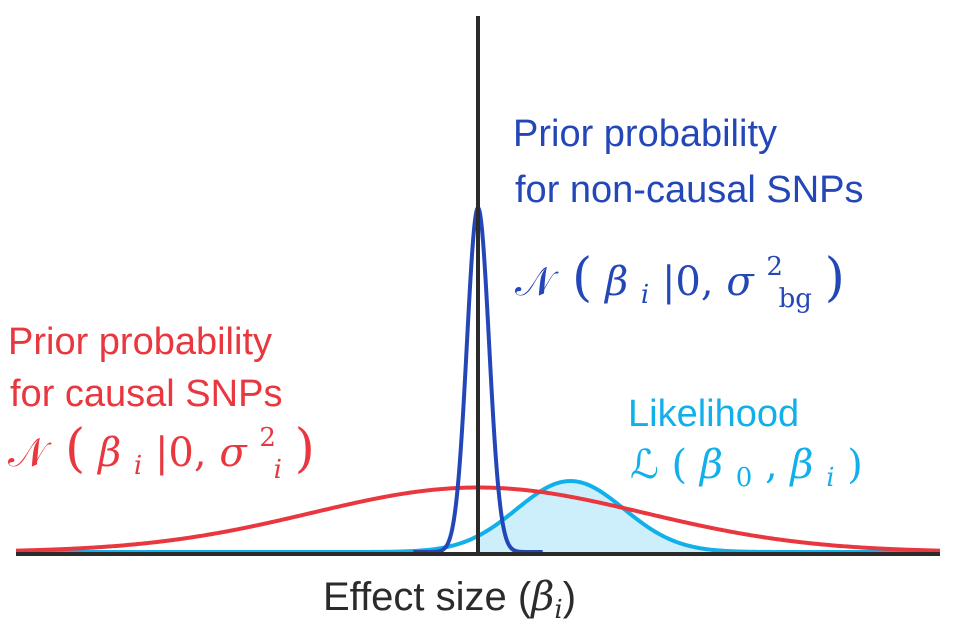 This screenshot has height=635, width=957. I want to click on beta-subscript-i: i, so click(830, 478).